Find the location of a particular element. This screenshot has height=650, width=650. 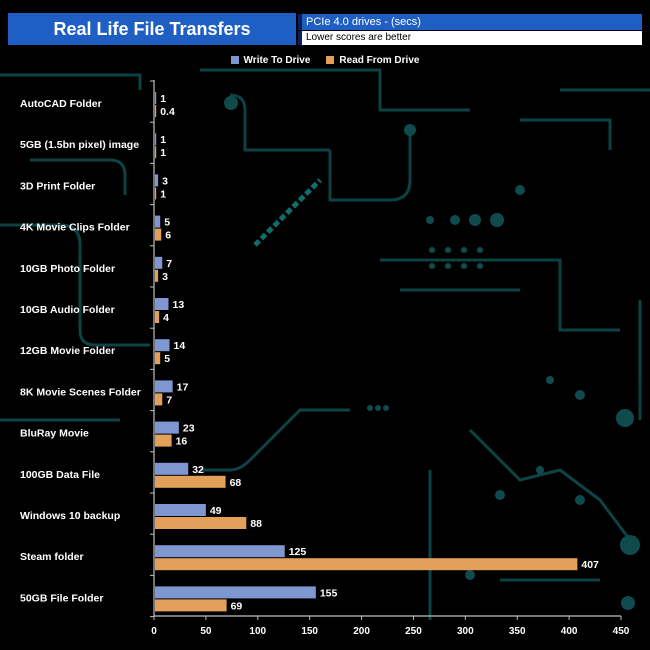

chart-note: Lower scores are better is located at coordinates (470, 38).